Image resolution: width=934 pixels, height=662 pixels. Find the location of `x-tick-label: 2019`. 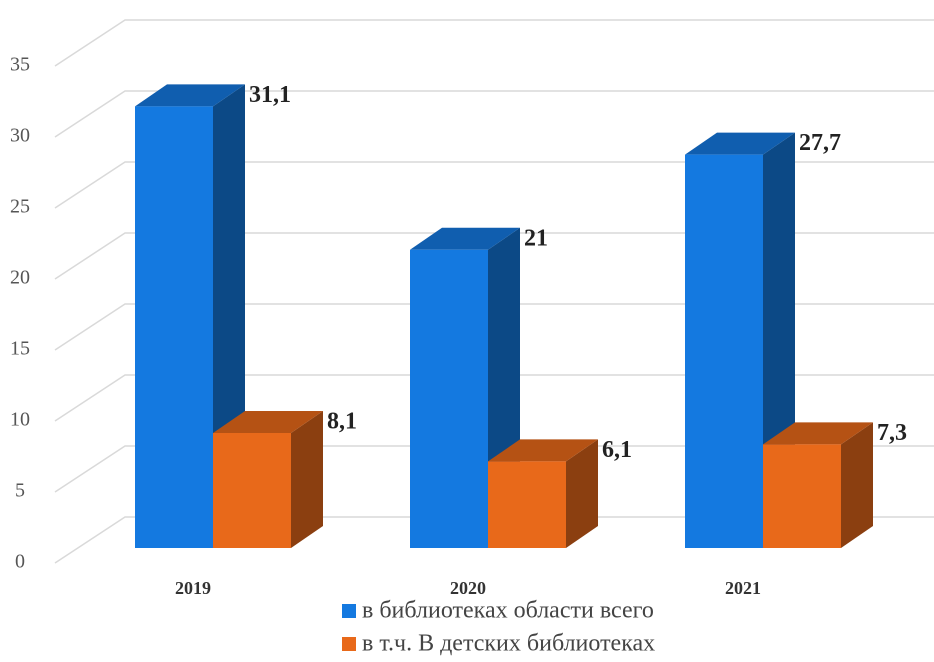

x-tick-label: 2019 is located at coordinates (193, 588).